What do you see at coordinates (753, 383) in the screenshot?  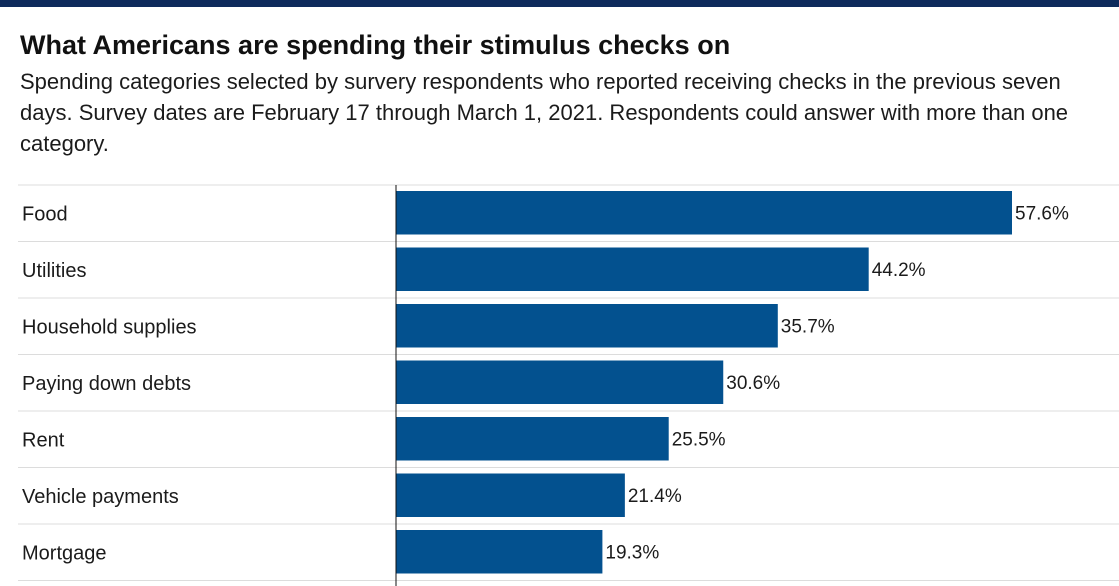 I see `value-label: 30.6%` at bounding box center [753, 383].